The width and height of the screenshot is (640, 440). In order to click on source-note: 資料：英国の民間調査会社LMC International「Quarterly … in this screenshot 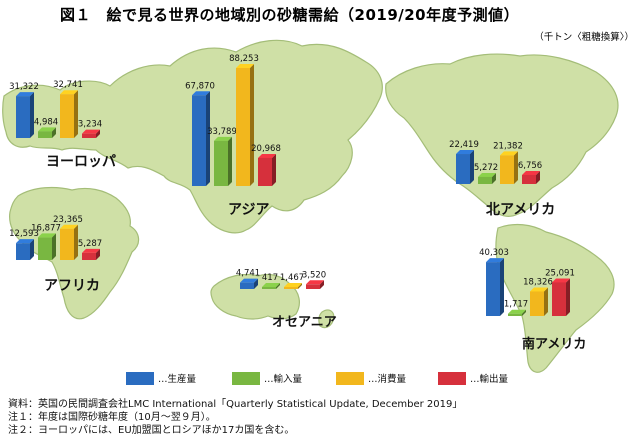, I will do `click(235, 404)`.